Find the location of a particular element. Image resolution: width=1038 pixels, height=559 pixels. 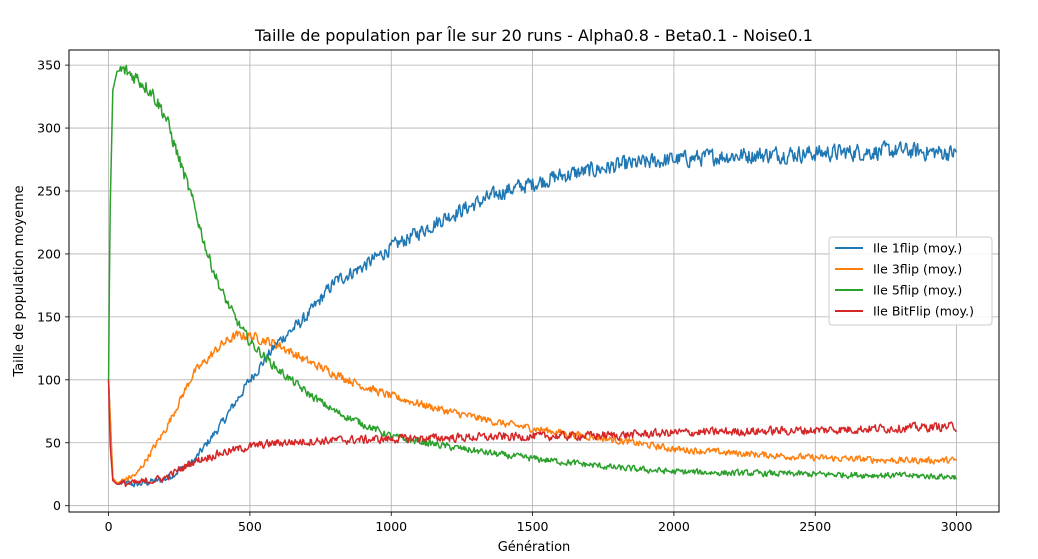

legend-entry: Ile 1flip (moy.) is located at coordinates (917, 248).